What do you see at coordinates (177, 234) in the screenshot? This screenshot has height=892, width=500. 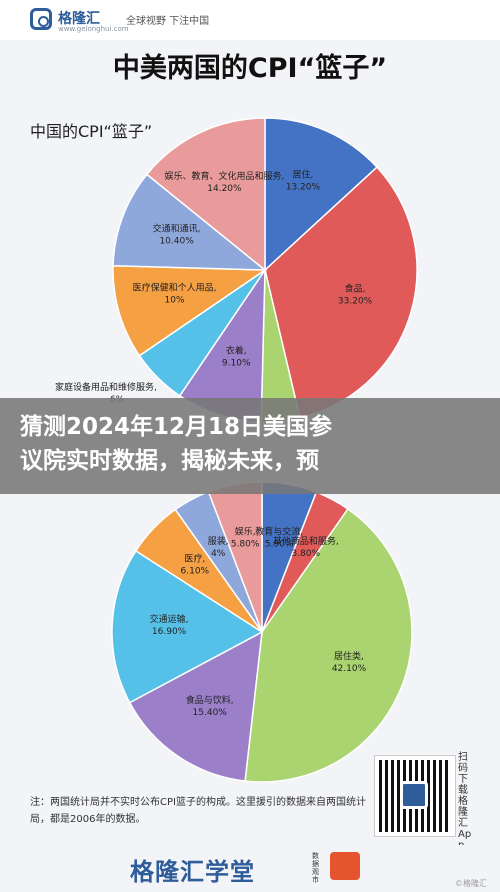 I see `pie1-label-6: 交通和通讯, 10.40%` at bounding box center [177, 234].